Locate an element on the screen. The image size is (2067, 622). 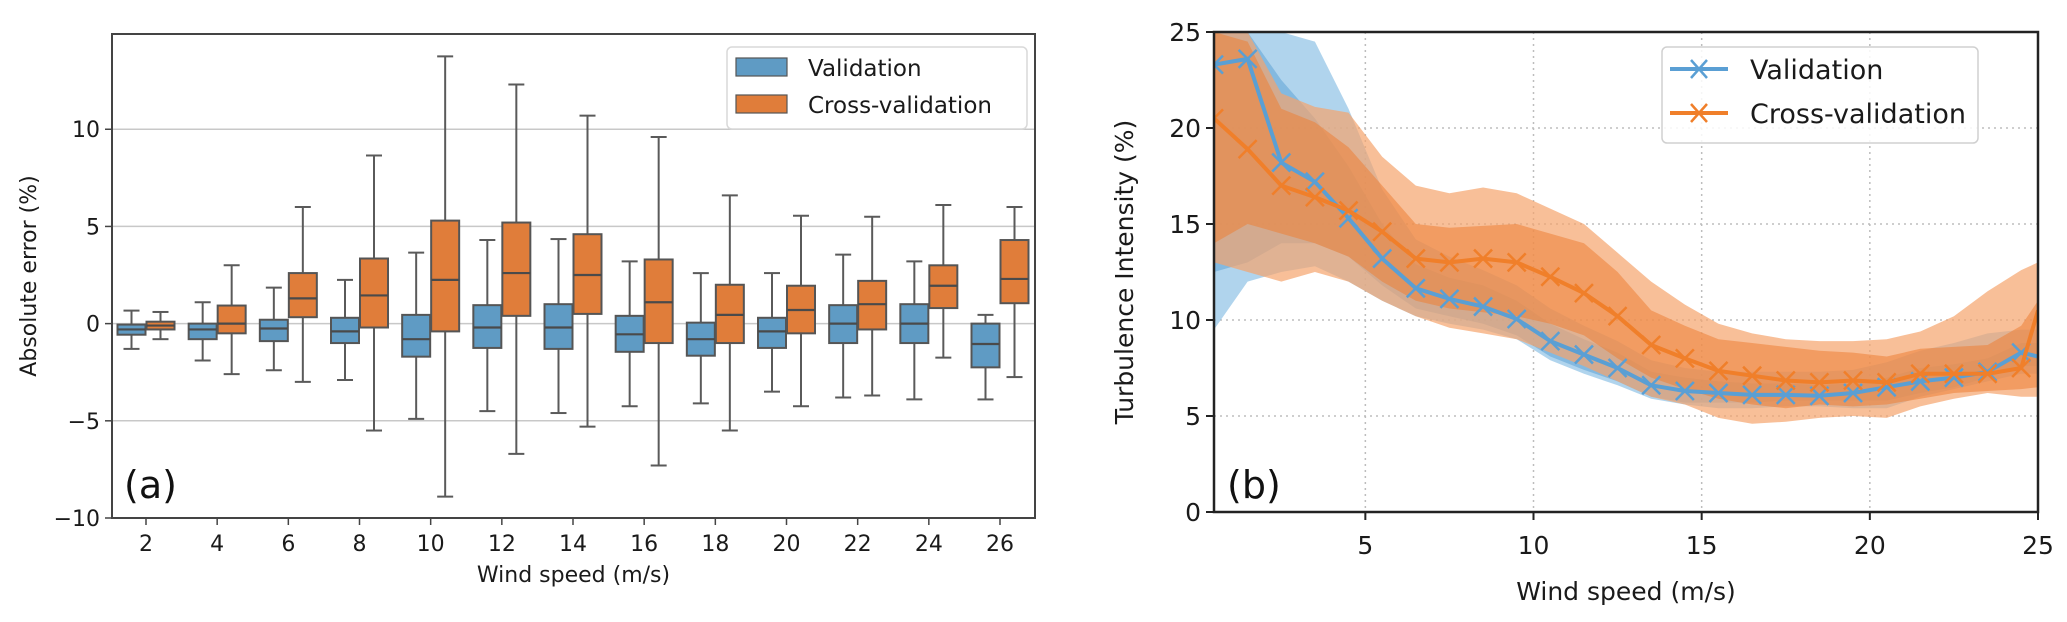
b-legend-frame is located at coordinates (1820, 95).